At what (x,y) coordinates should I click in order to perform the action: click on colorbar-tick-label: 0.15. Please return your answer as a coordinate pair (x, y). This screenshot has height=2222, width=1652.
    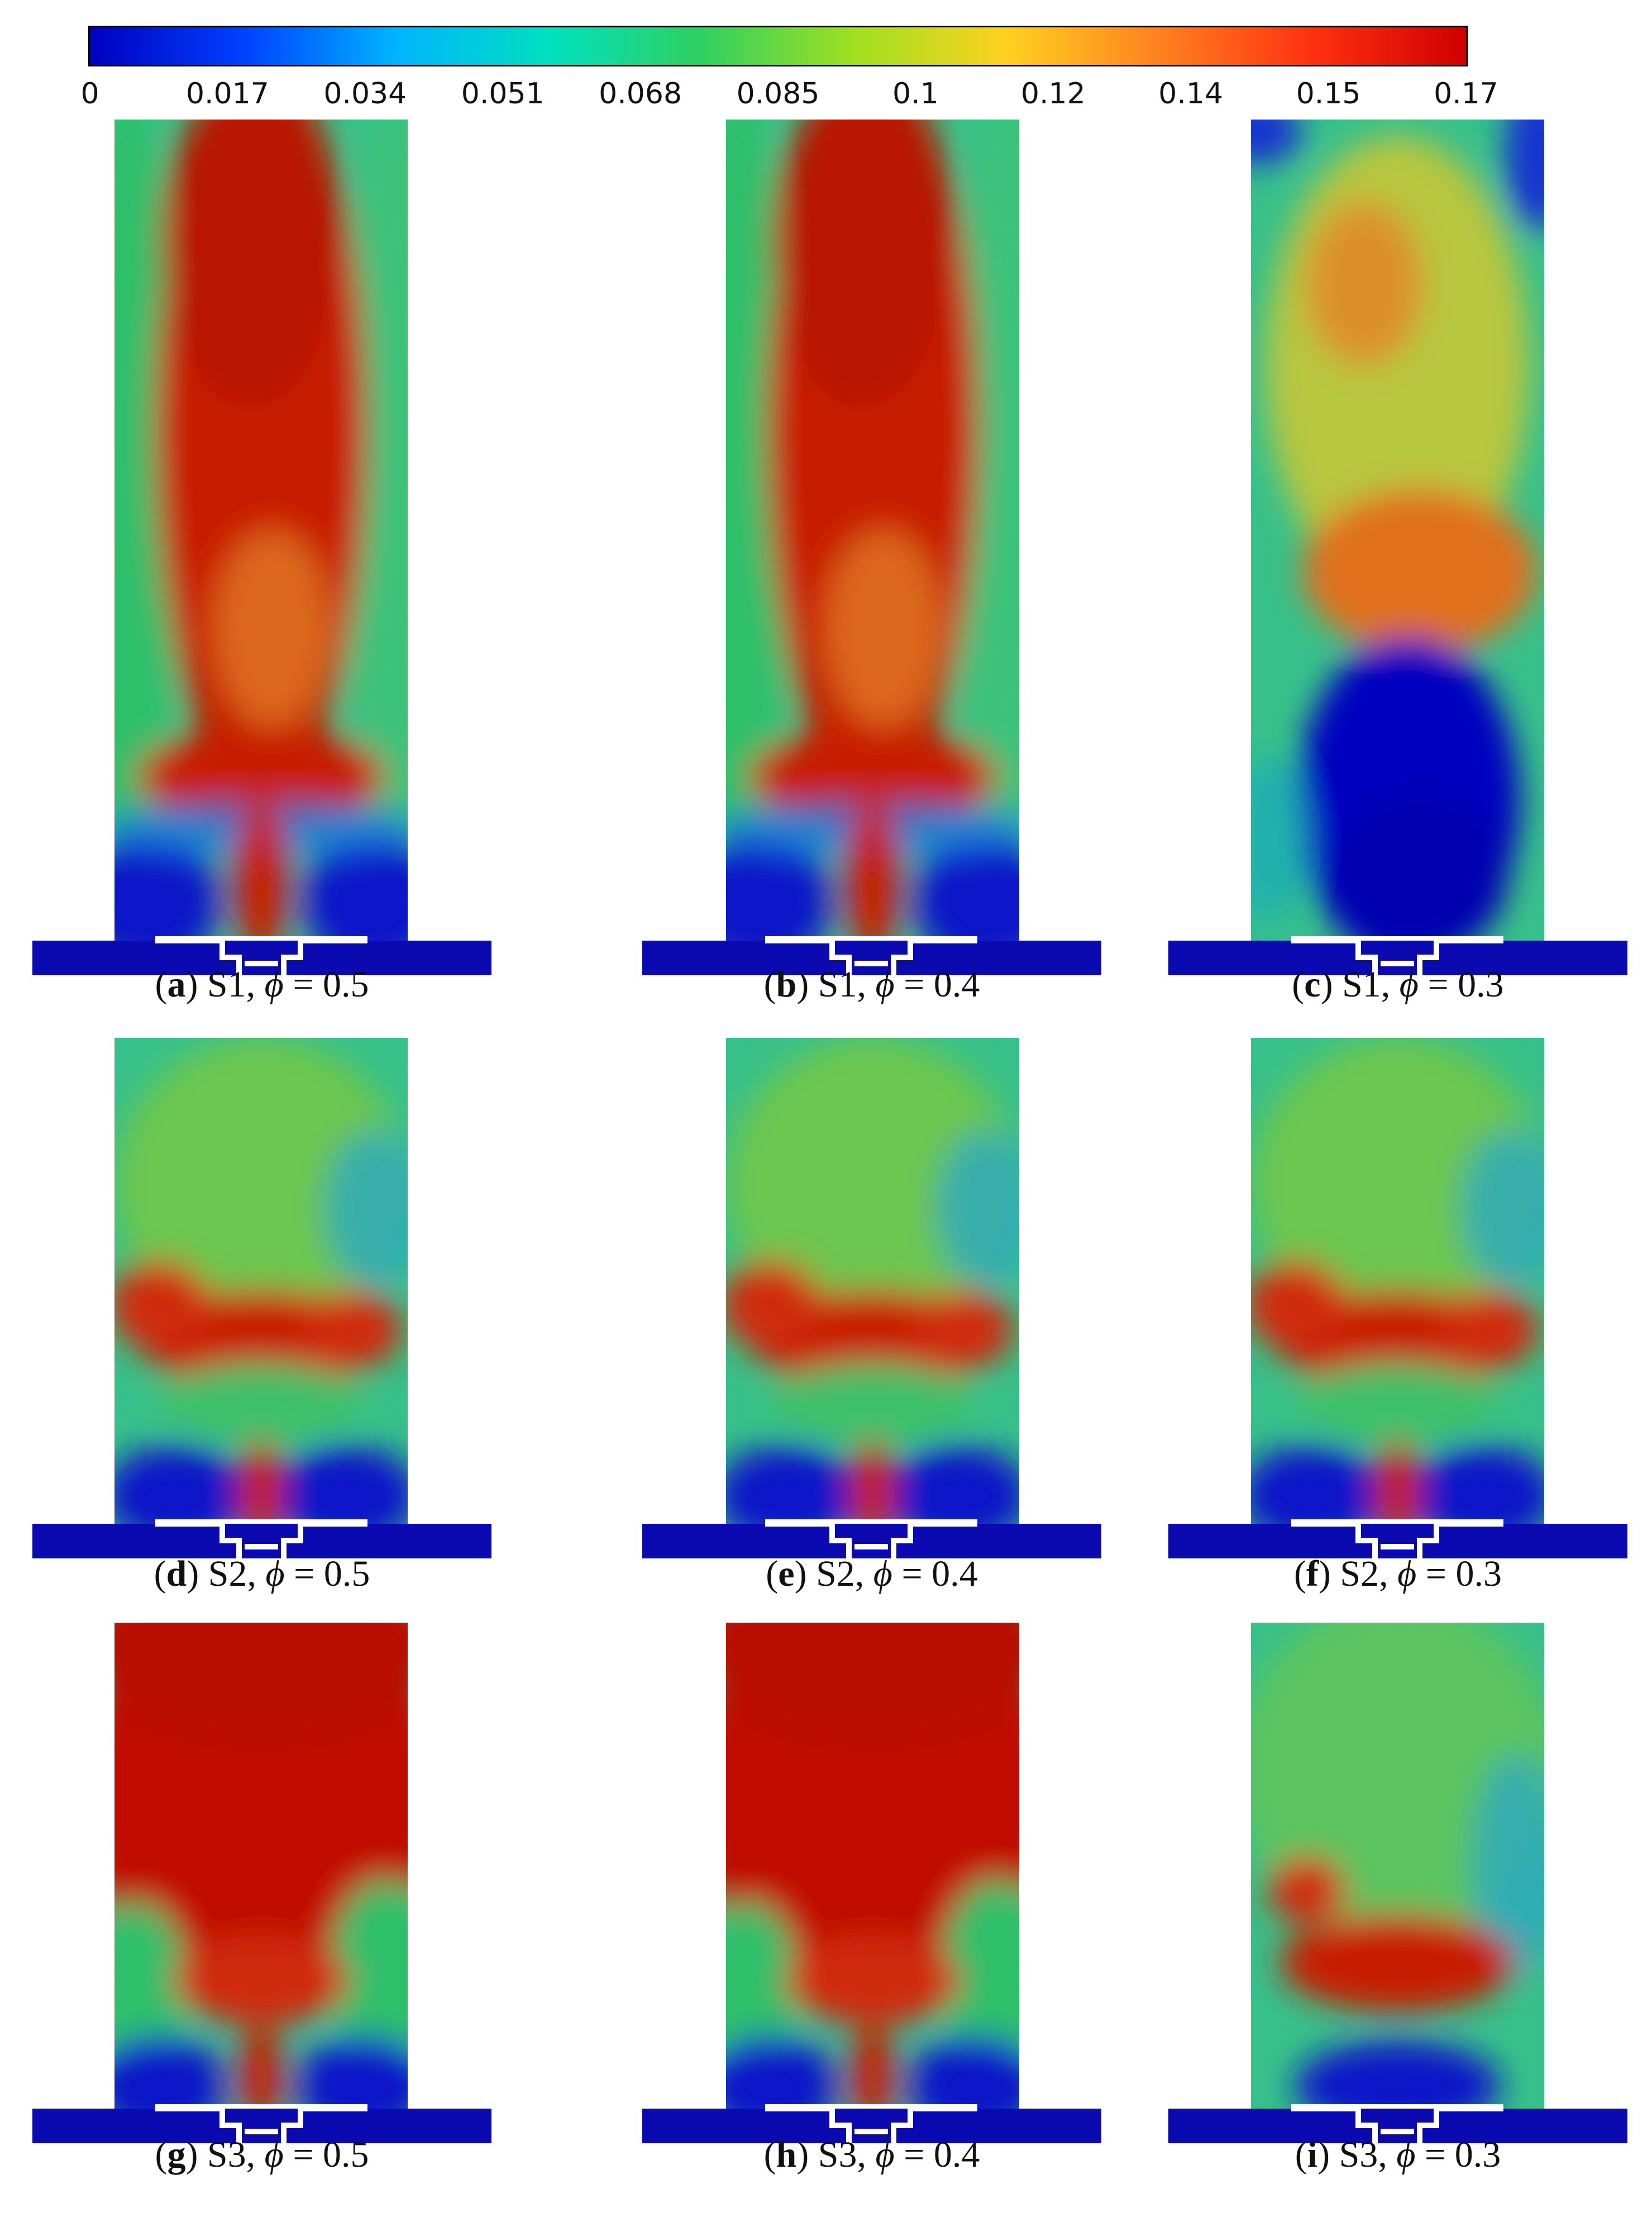
    Looking at the image, I should click on (1328, 94).